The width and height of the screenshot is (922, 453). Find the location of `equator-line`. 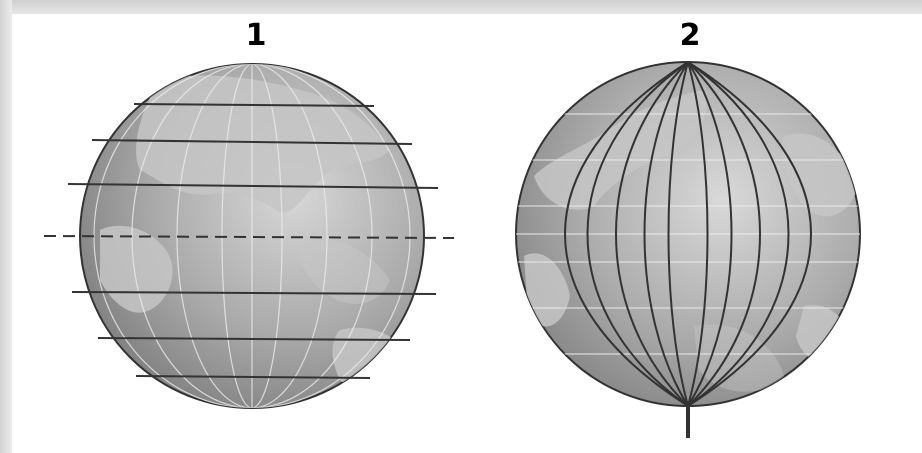

equator-line is located at coordinates (249, 237).